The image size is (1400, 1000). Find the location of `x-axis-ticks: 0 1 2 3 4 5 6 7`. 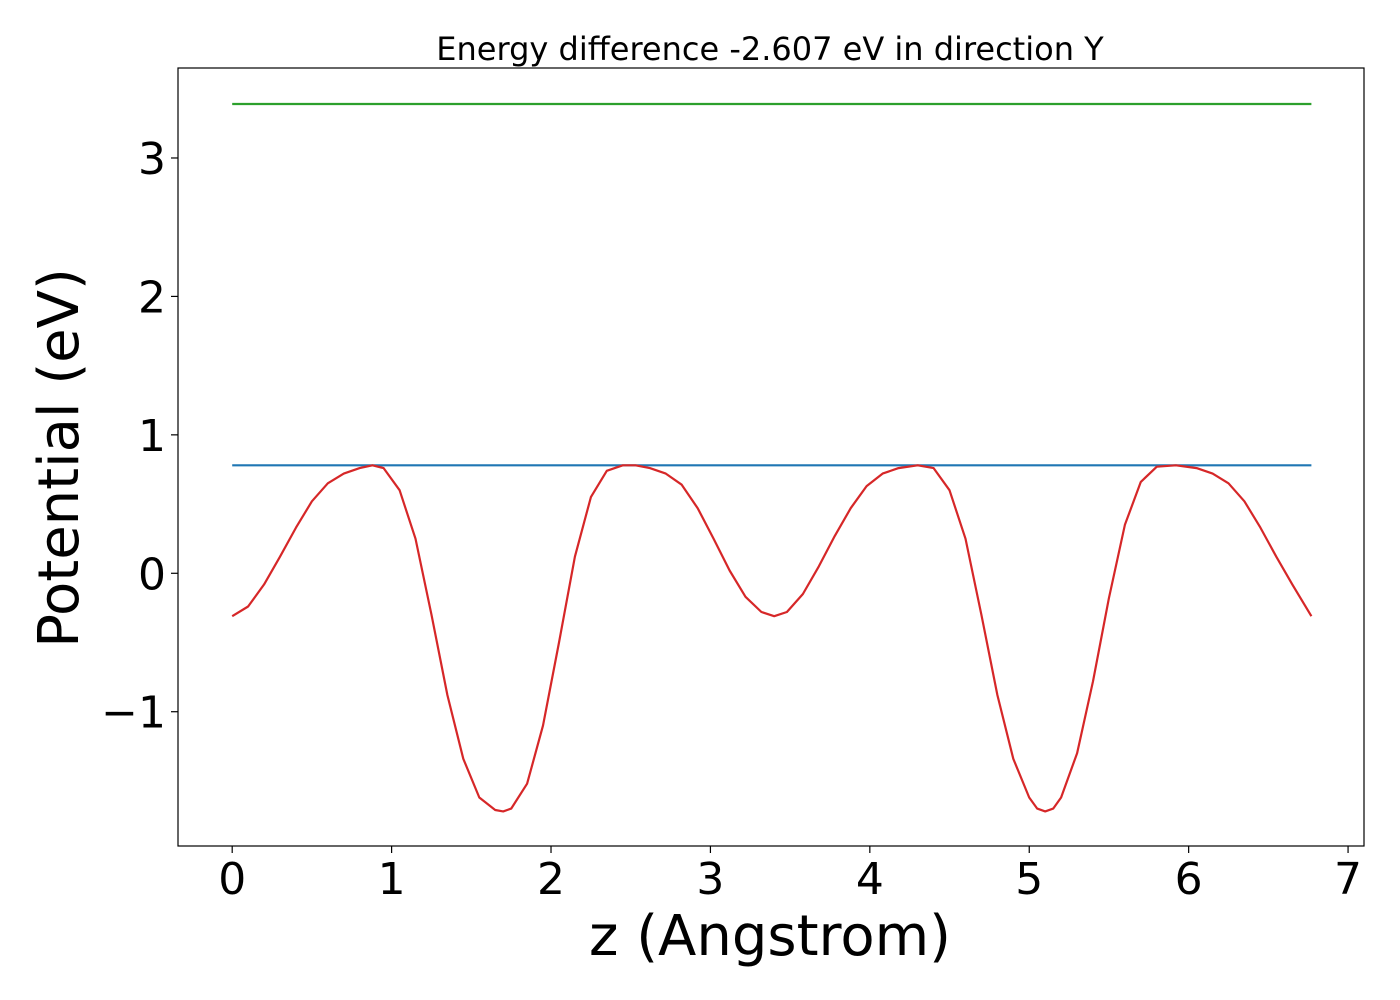

x-axis-ticks: 0 1 2 3 4 5 6 7 is located at coordinates (790, 875).